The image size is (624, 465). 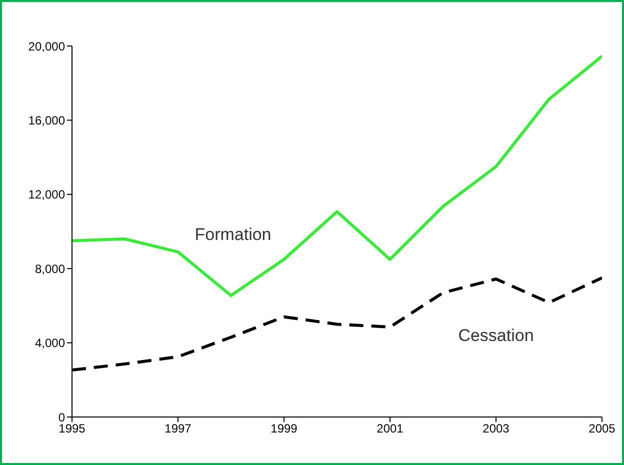 I want to click on y-tick-label: 0, so click(x=62, y=417).